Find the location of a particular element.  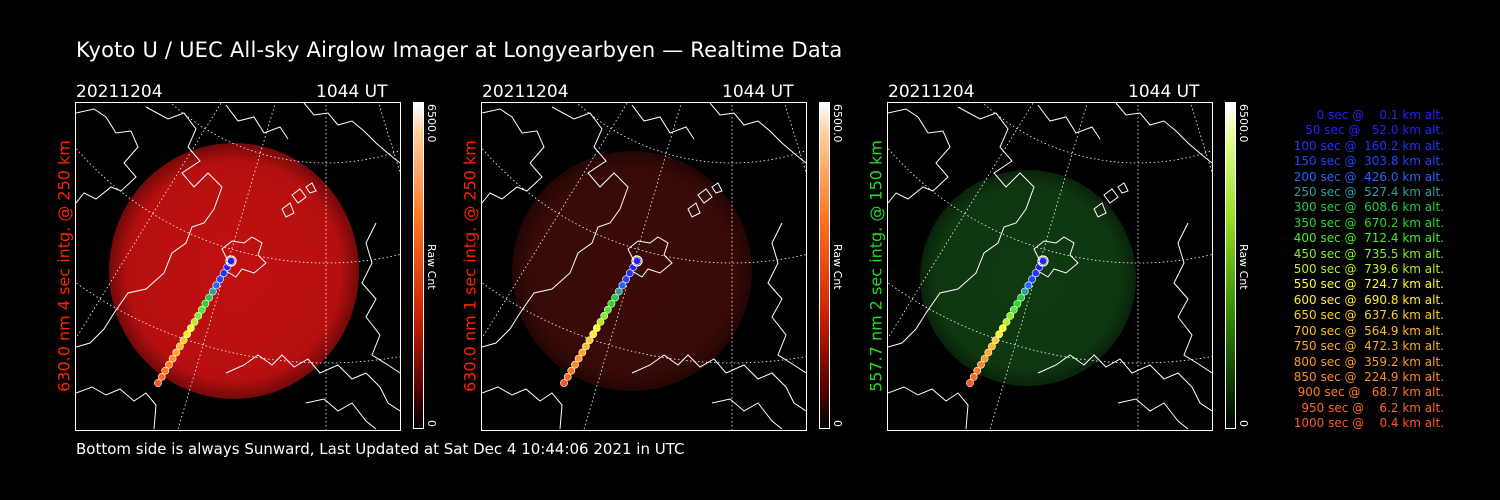

legend-row: 1000 sec @ 0.4 km alt. is located at coordinates (1368, 423).